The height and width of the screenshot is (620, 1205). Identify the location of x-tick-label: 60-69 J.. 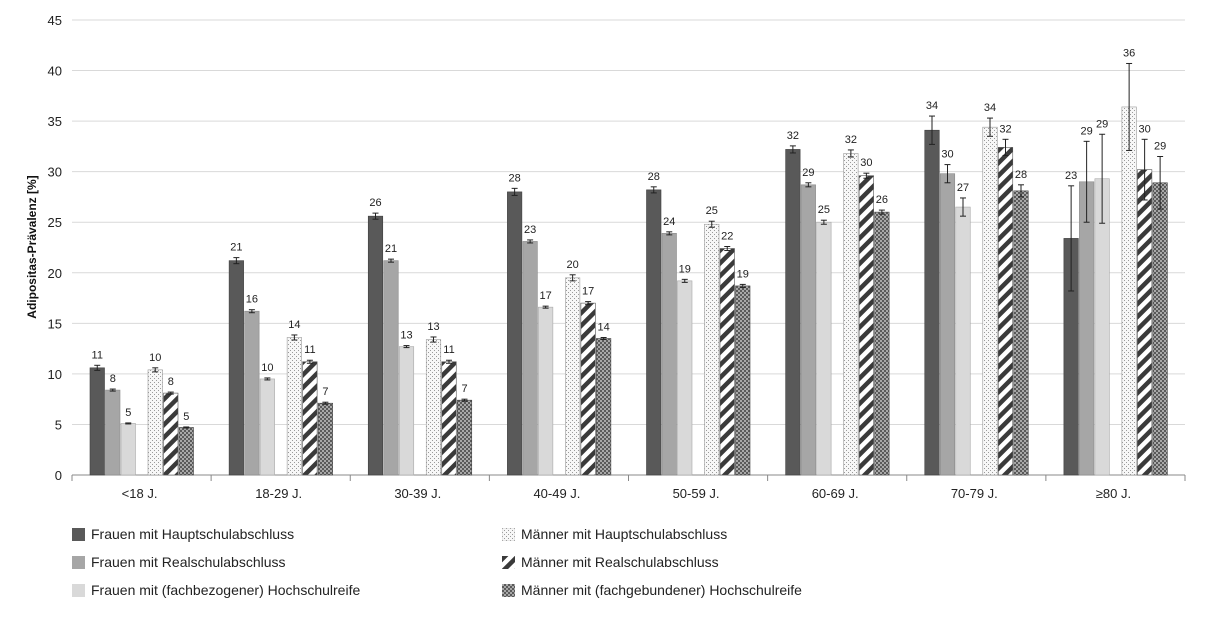
(835, 493).